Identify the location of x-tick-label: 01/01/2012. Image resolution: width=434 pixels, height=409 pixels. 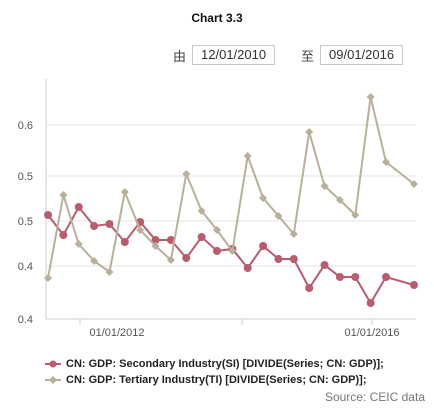
(116, 333).